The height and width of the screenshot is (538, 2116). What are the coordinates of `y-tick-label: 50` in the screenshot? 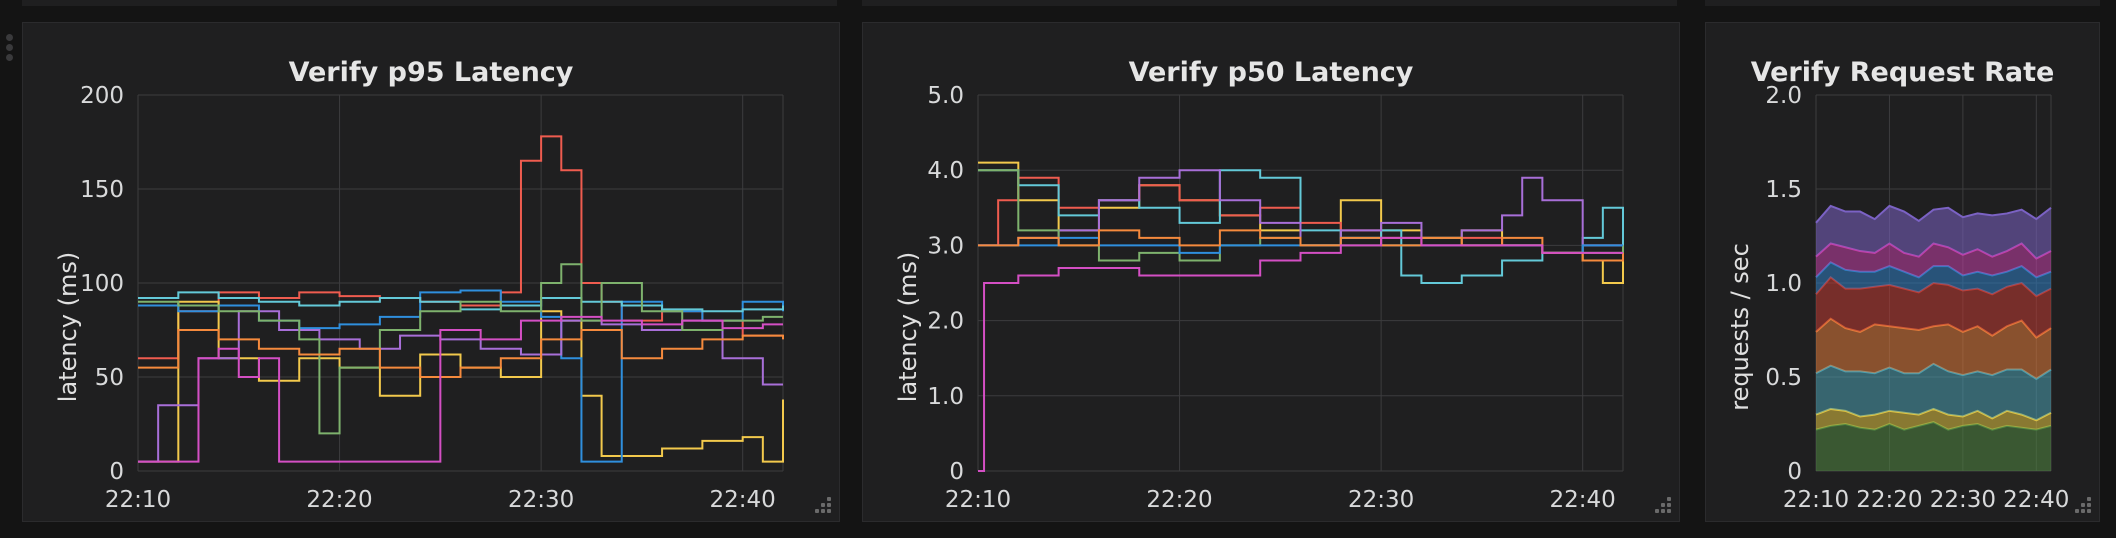 It's located at (109, 378).